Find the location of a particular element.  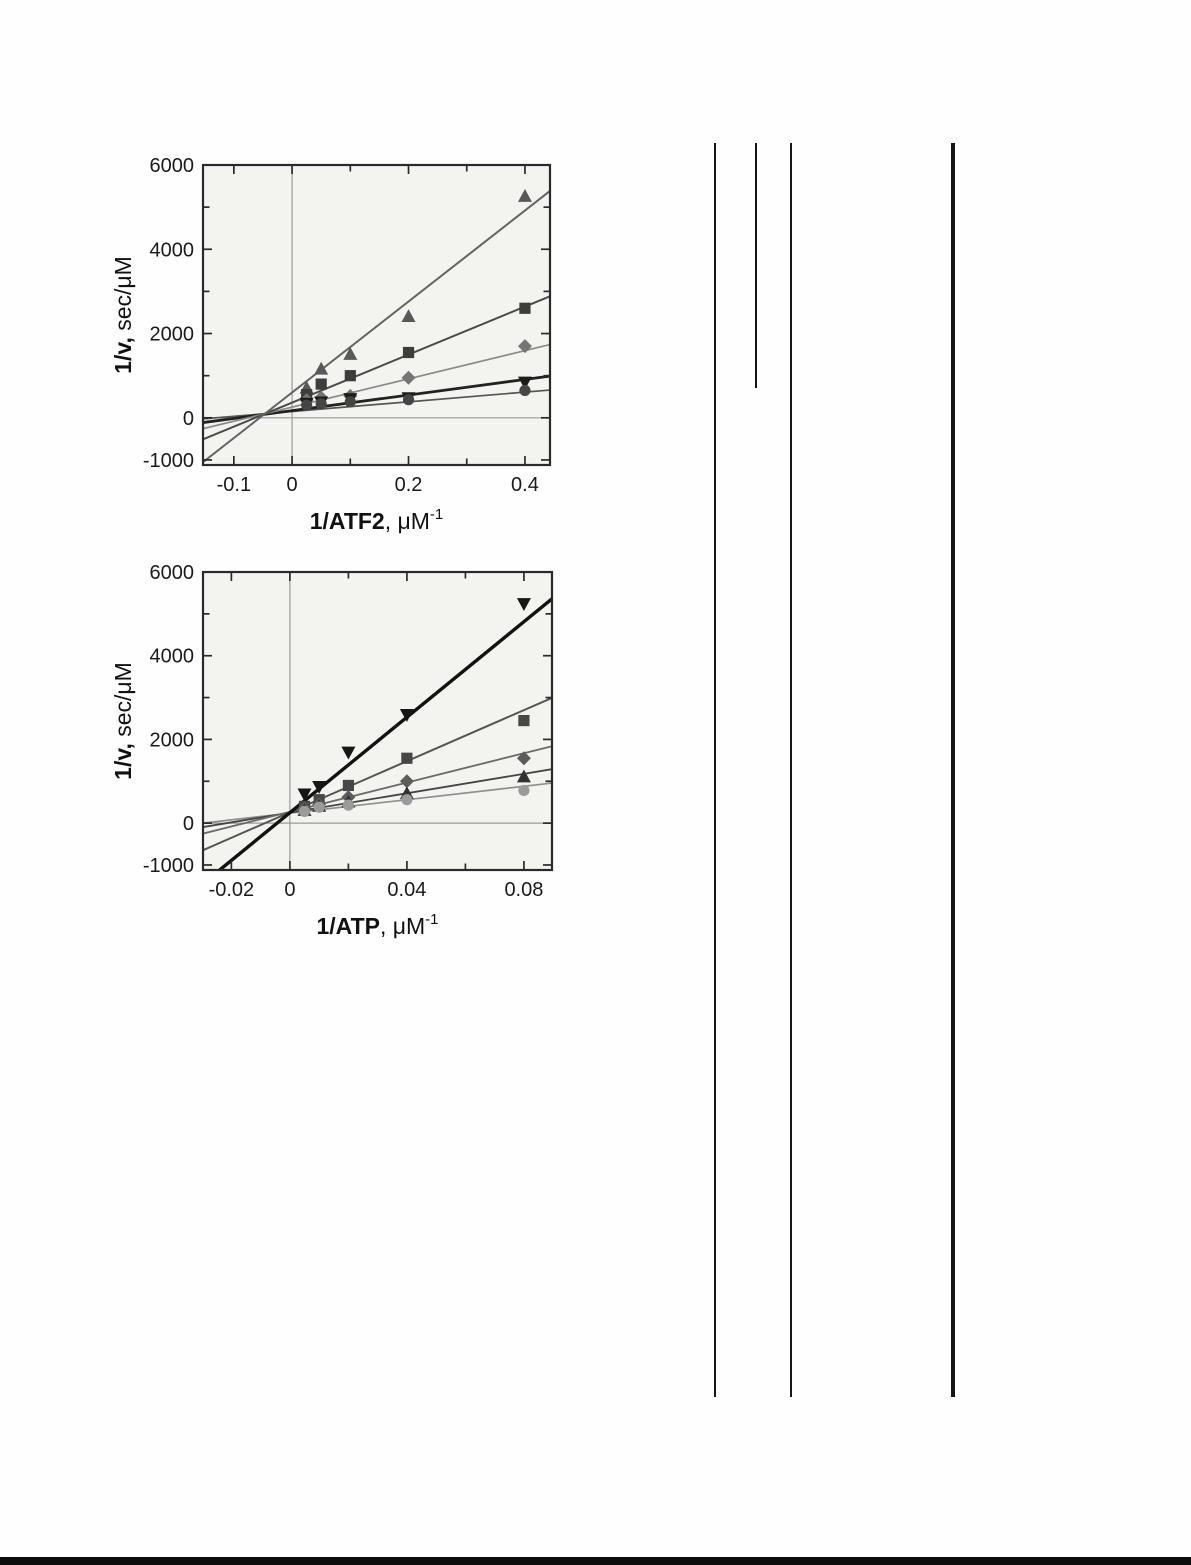

page-bottom-edge is located at coordinates (595, 1561).